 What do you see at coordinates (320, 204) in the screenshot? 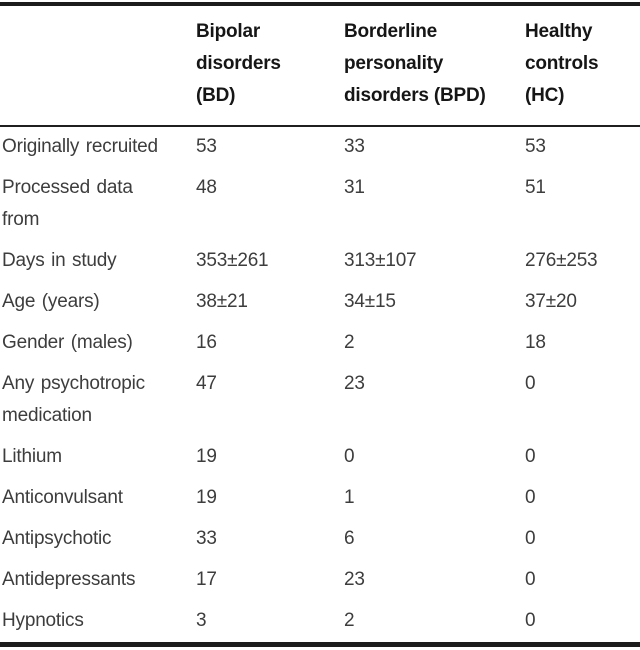
I see `table-row: Processed data from 48 31 51` at bounding box center [320, 204].